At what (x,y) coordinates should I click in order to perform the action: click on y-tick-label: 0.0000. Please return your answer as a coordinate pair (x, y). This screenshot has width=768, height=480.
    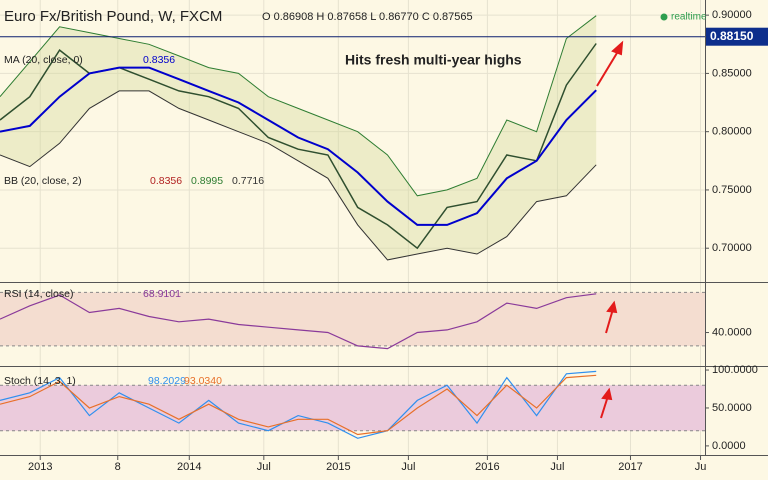
    Looking at the image, I should click on (729, 446).